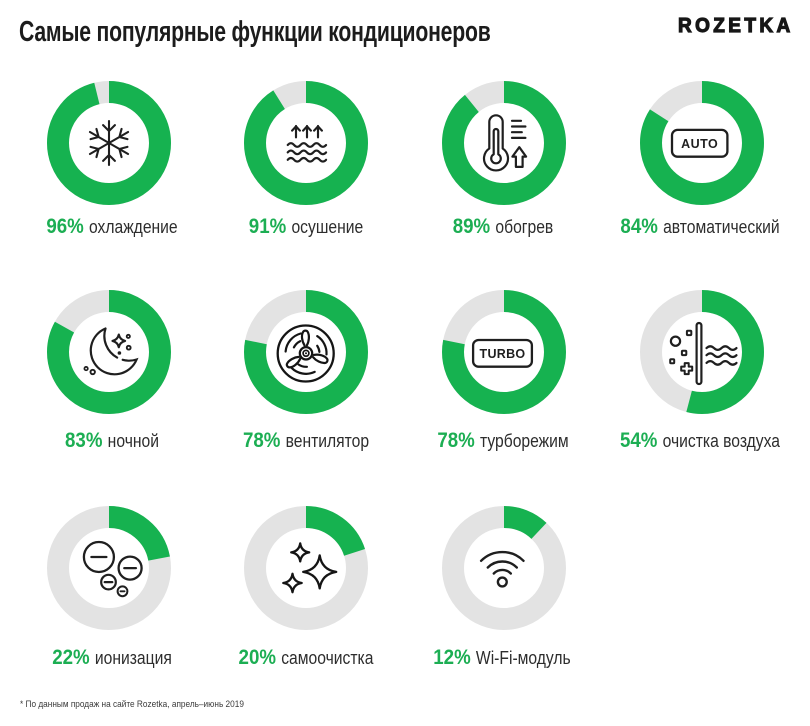 Image resolution: width=810 pixels, height=726 pixels. I want to click on svg-text: TURBO, so click(503, 354).